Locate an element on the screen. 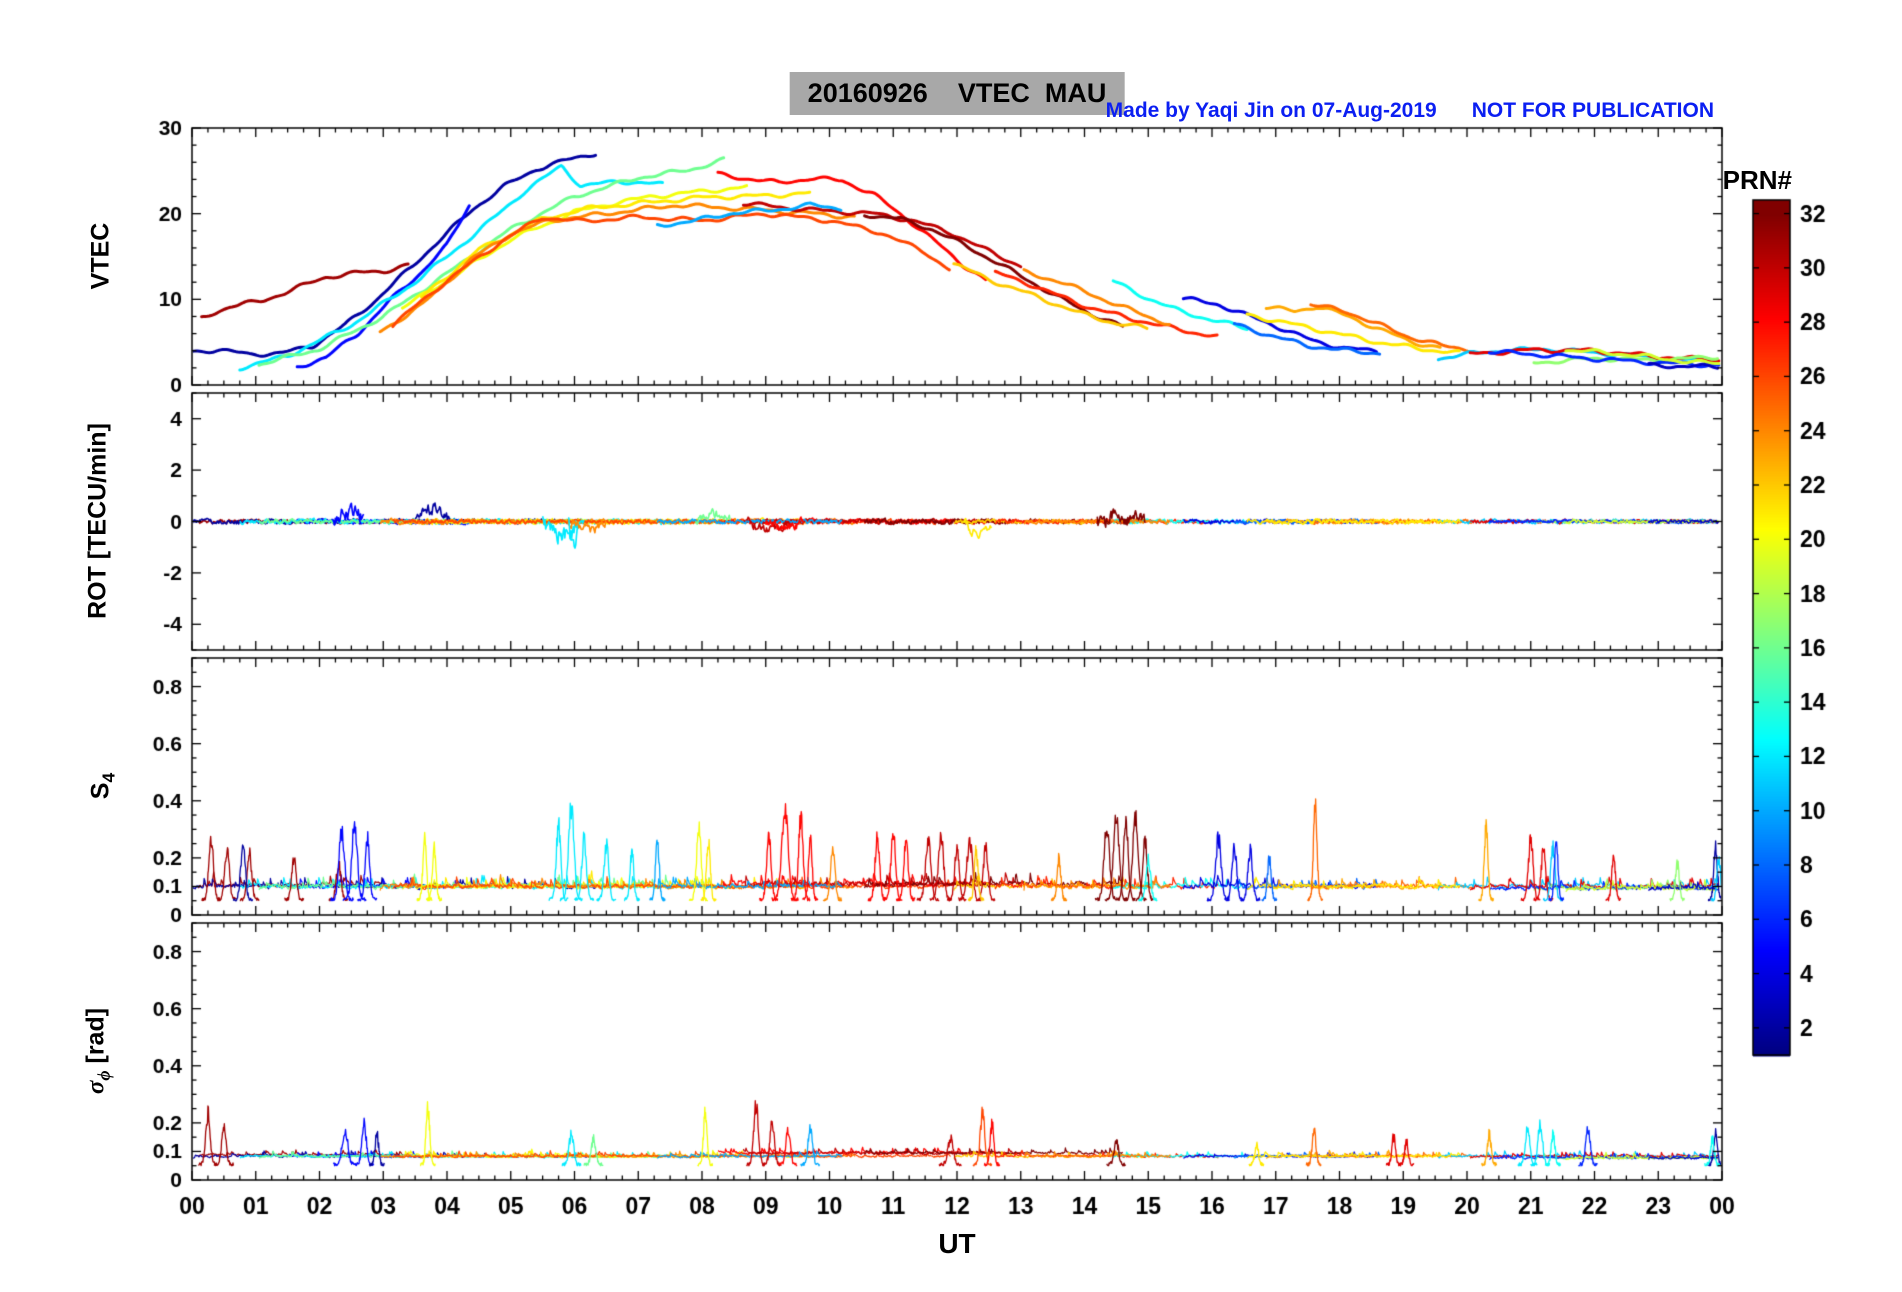 The height and width of the screenshot is (1292, 1902). sigma-phi-axis-label: σϕ [rad] is located at coordinates (98, 1051).